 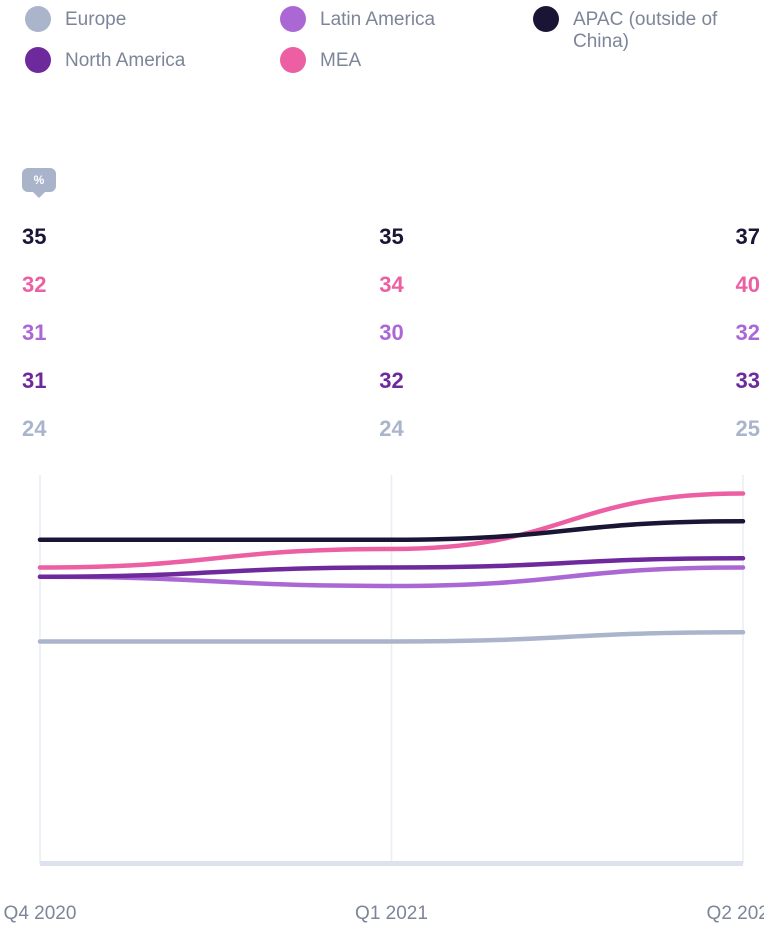 I want to click on legend-item: APAC (outside of China), so click(x=628, y=29).